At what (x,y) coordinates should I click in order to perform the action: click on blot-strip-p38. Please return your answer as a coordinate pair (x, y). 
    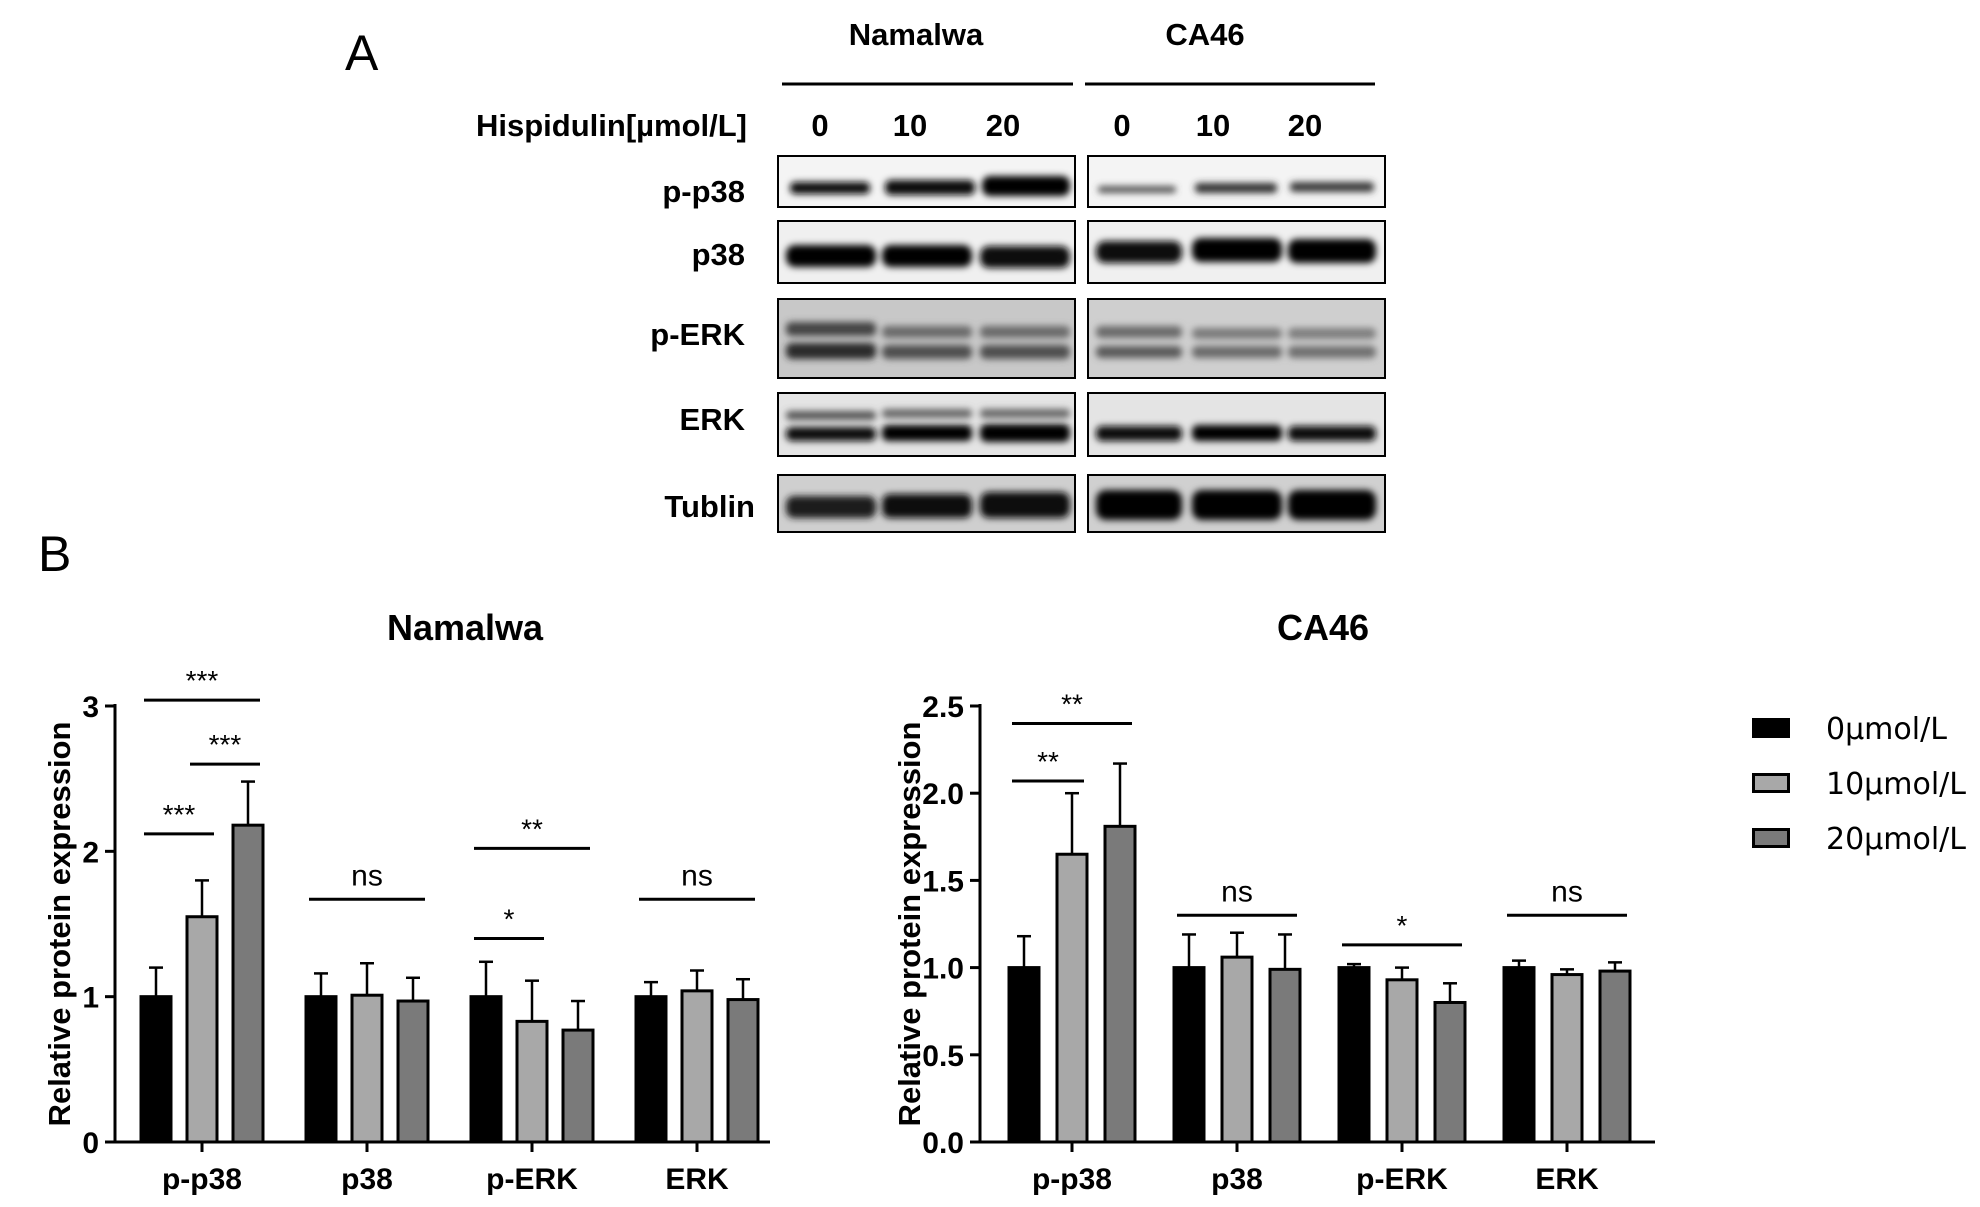
    Looking at the image, I should click on (1081, 252).